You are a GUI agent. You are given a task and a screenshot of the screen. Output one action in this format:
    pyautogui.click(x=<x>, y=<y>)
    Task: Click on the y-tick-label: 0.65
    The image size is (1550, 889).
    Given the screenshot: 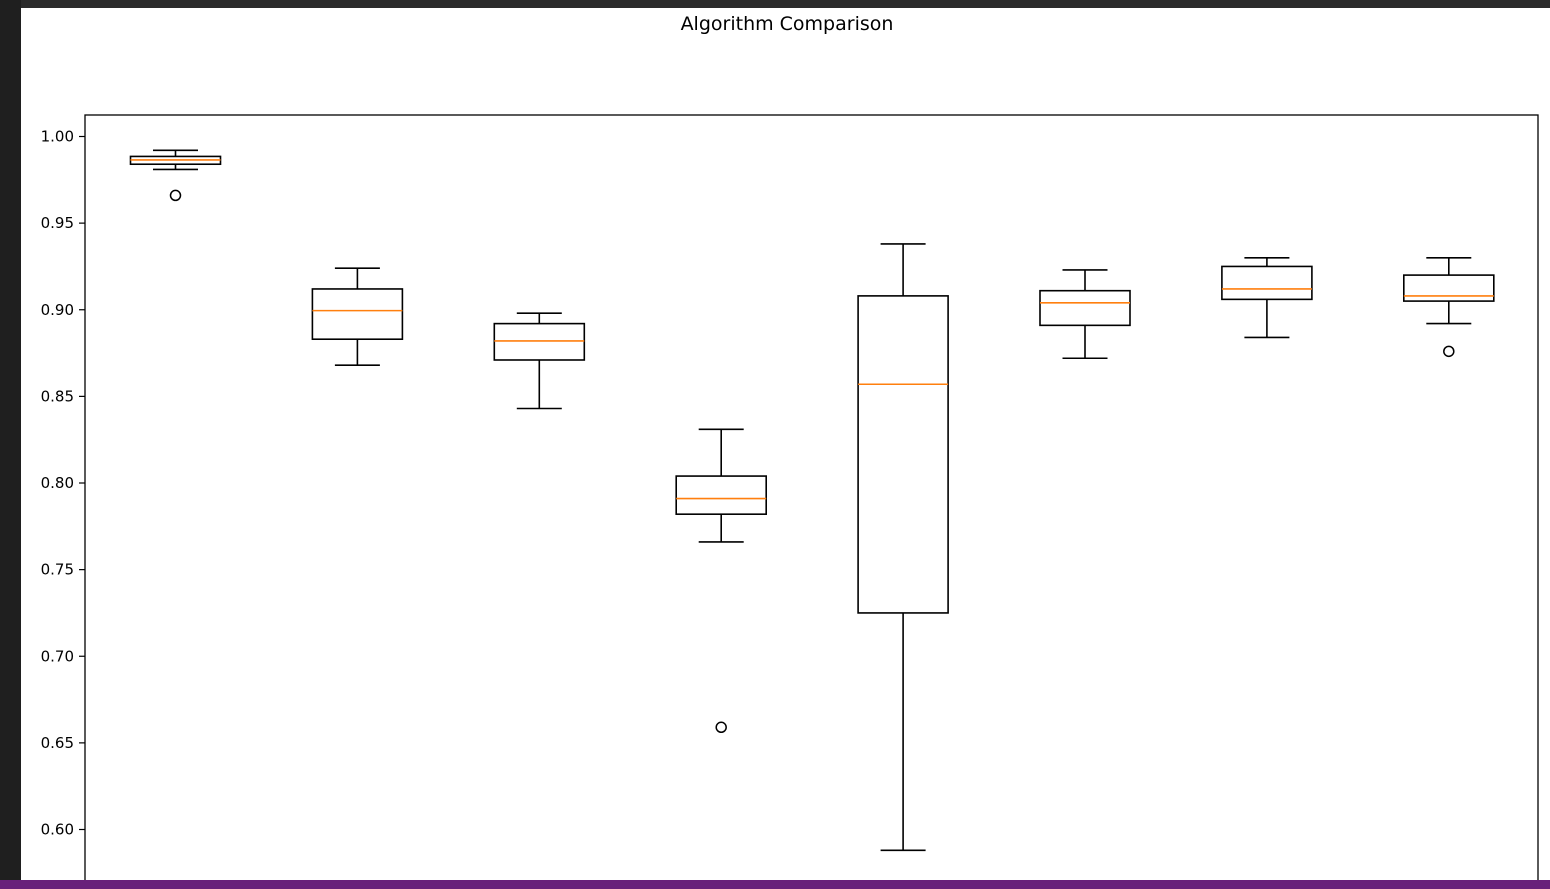 What is the action you would take?
    pyautogui.click(x=57, y=743)
    